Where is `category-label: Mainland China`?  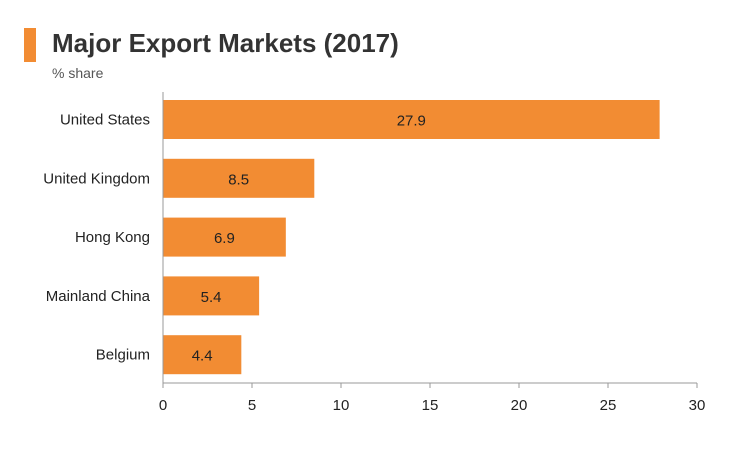 category-label: Mainland China is located at coordinates (98, 296).